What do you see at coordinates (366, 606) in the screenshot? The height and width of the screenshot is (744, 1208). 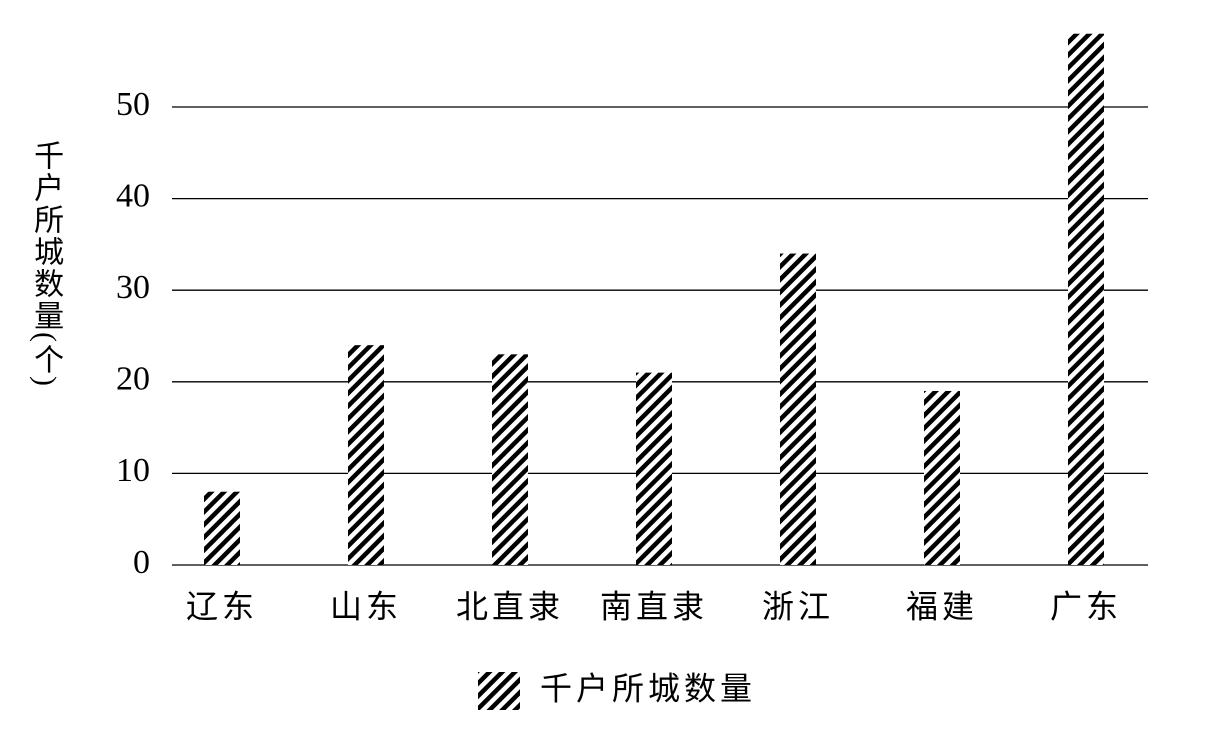 I see `x-tick-label: 山东` at bounding box center [366, 606].